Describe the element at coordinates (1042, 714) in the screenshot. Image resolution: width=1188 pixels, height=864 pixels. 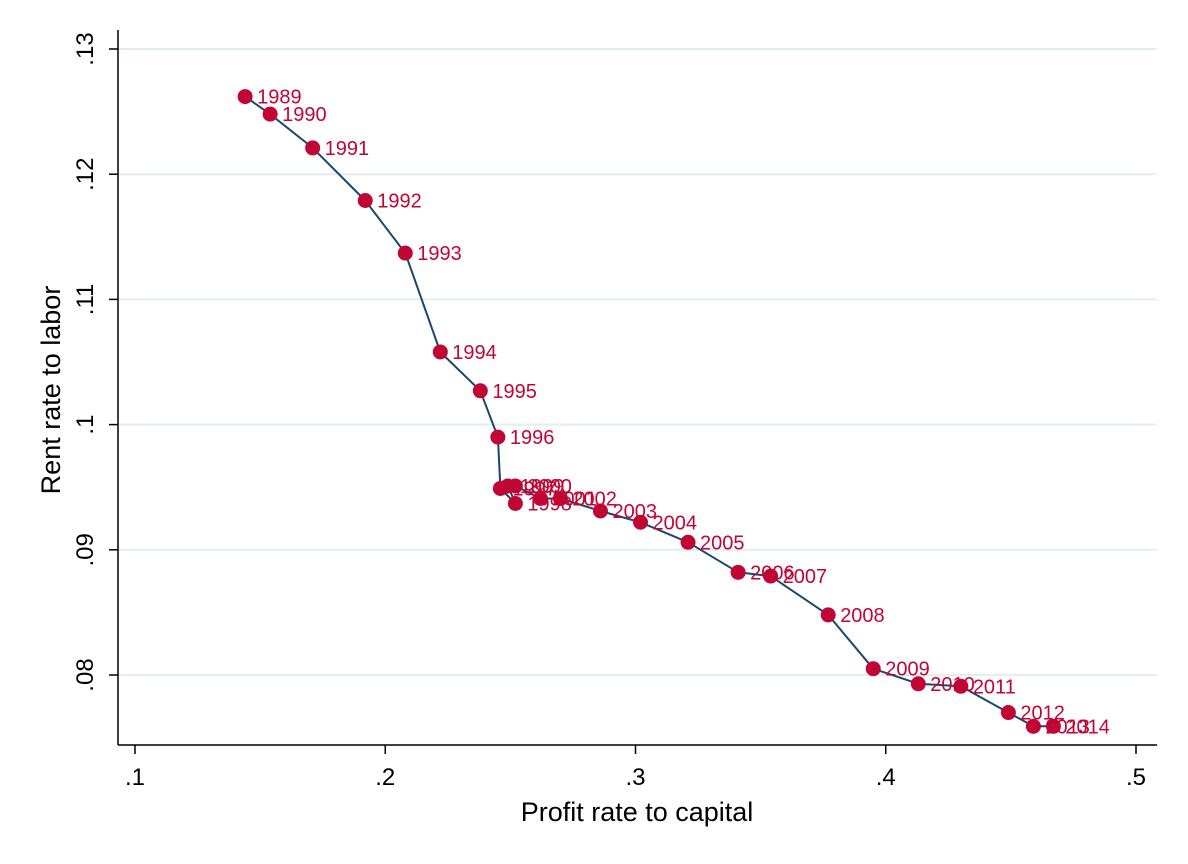
I see `point-label-2012: 2012` at that location.